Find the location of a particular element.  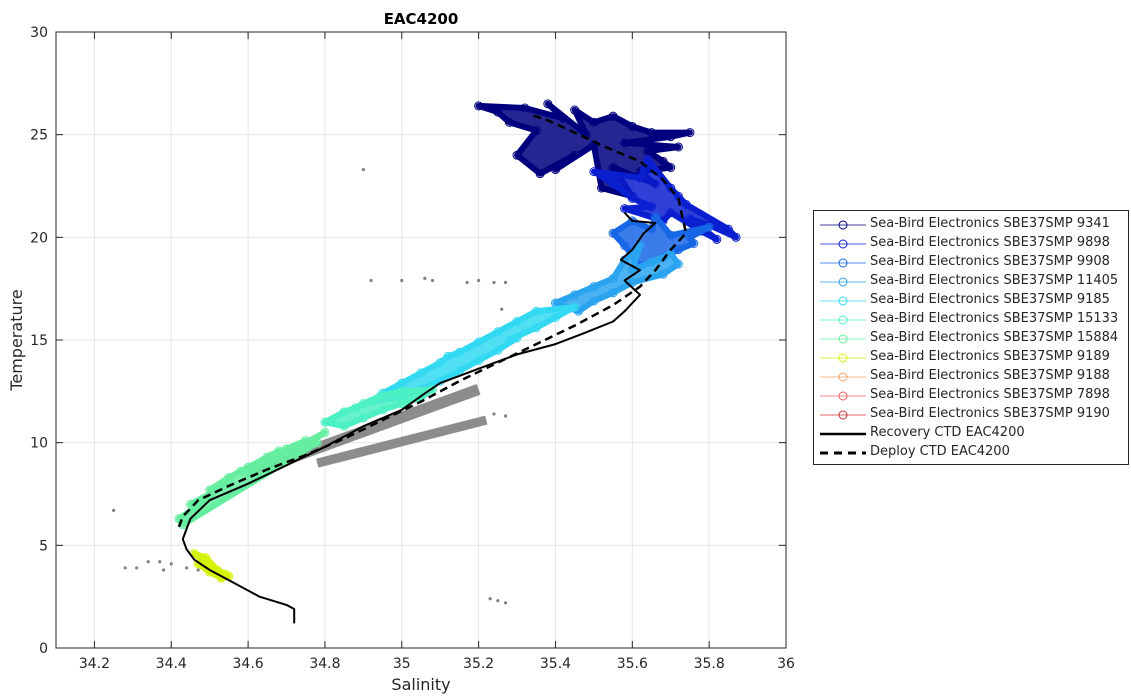

legend-label: Sea-Bird Electronics SBE37SMP 7898 is located at coordinates (990, 394).